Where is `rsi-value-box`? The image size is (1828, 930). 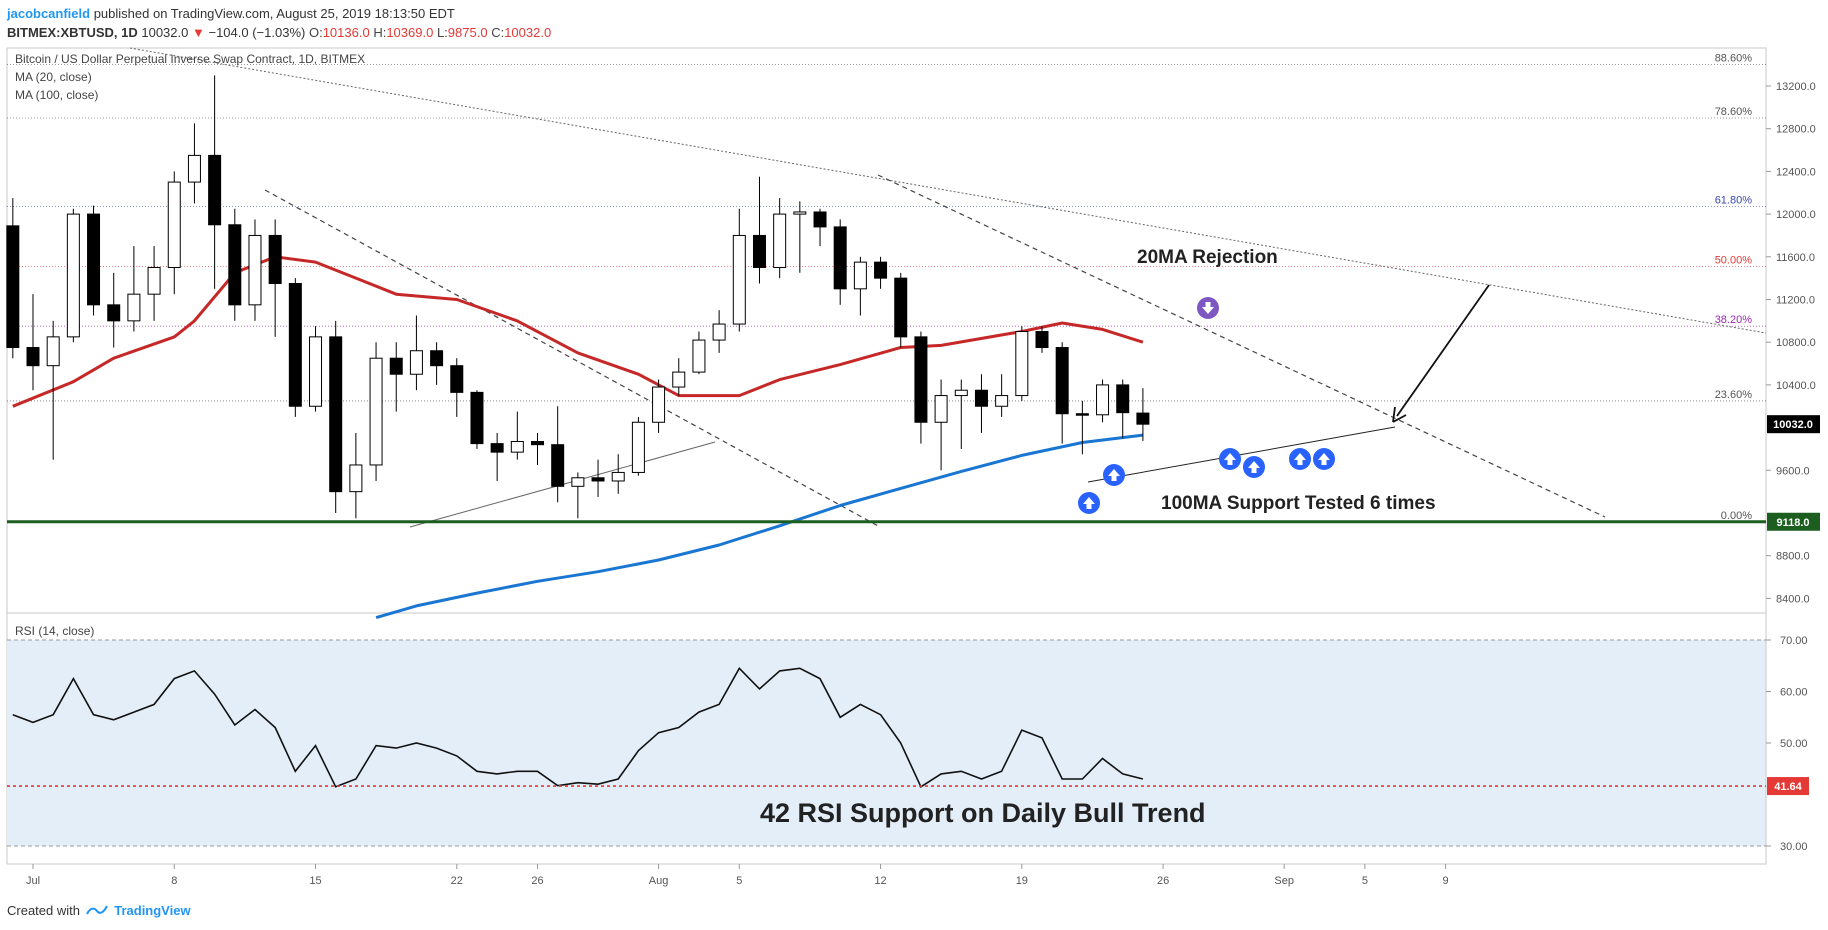 rsi-value-box is located at coordinates (1788, 786).